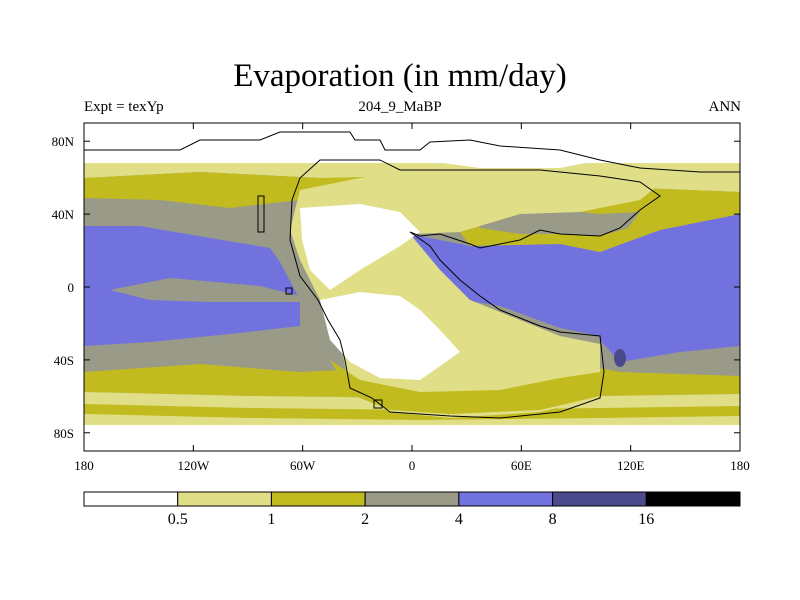  I want to click on field-north-light-band, so click(412, 177).